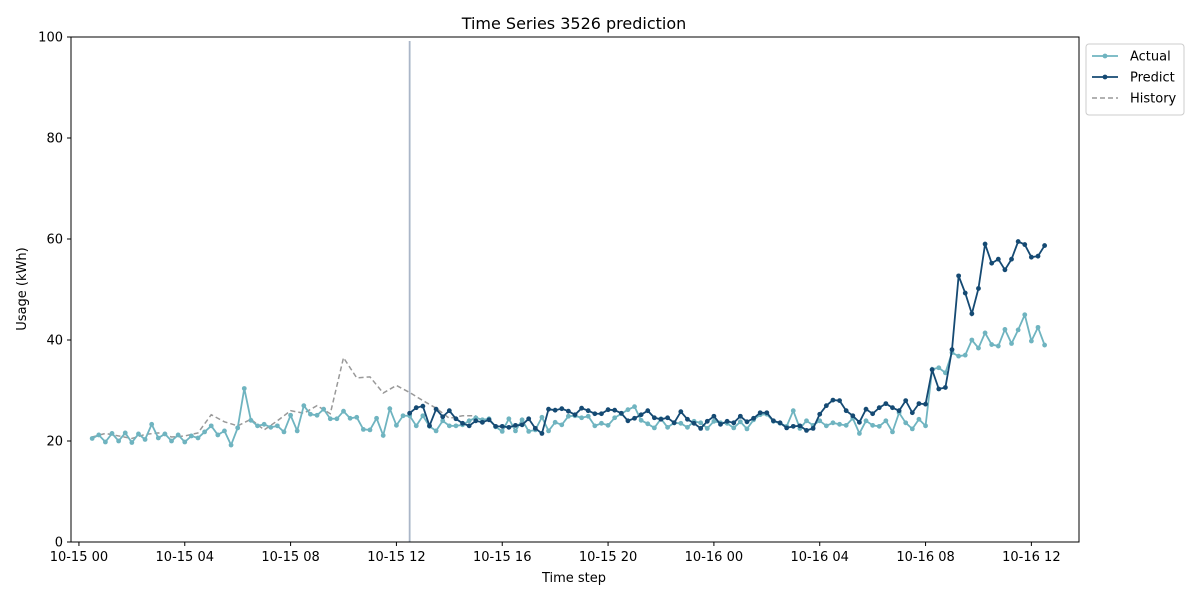 This screenshot has height=600, width=1200. I want to click on y-tick-label: 40, so click(54, 341).